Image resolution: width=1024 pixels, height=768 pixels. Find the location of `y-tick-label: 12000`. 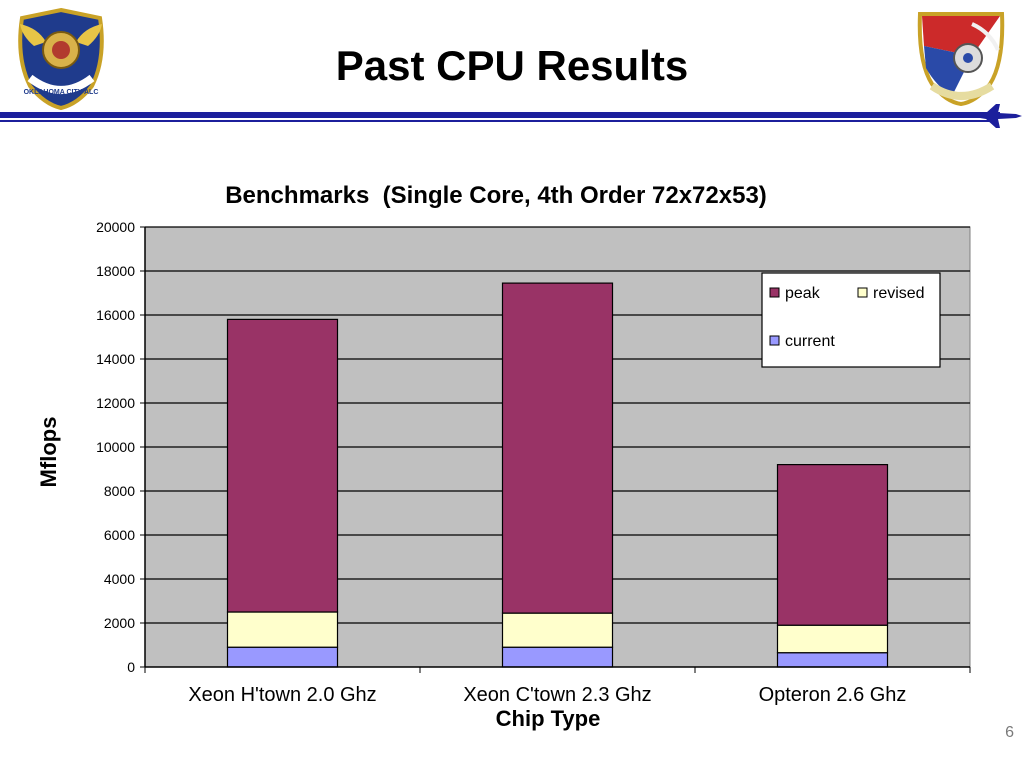

y-tick-label: 12000 is located at coordinates (115, 403).